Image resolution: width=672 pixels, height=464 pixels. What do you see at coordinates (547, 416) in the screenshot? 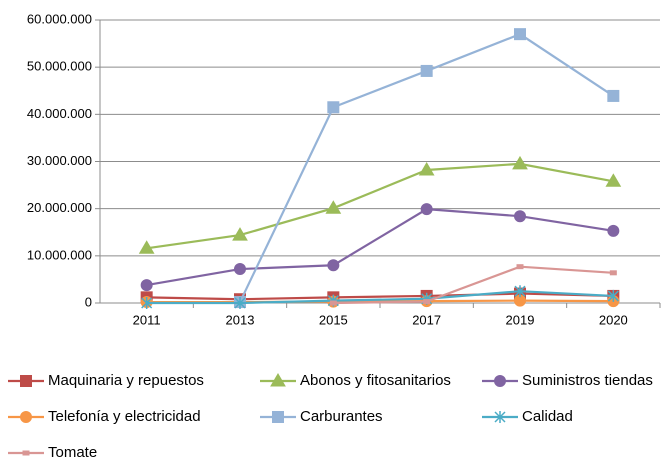
I see `legend-label: Calidad` at bounding box center [547, 416].